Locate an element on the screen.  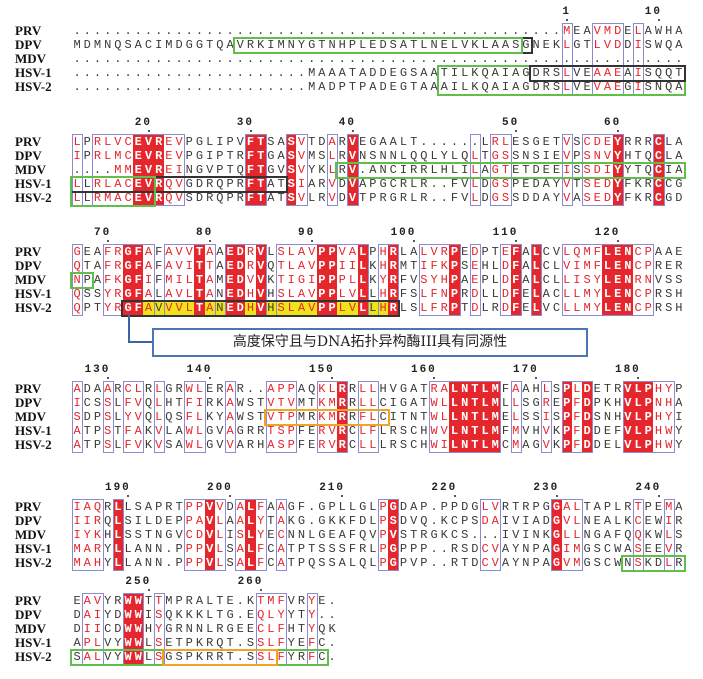
residue: D is located at coordinates (240, 308).